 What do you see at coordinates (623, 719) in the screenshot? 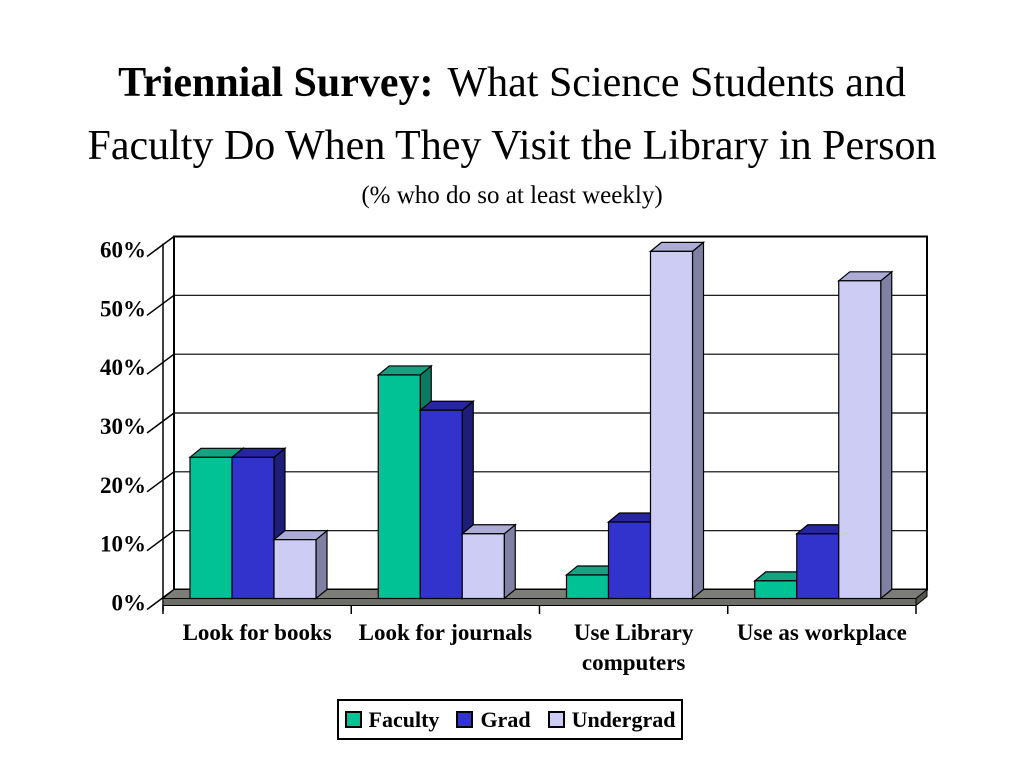
I see `legend-label-undergrad: Undergrad` at bounding box center [623, 719].